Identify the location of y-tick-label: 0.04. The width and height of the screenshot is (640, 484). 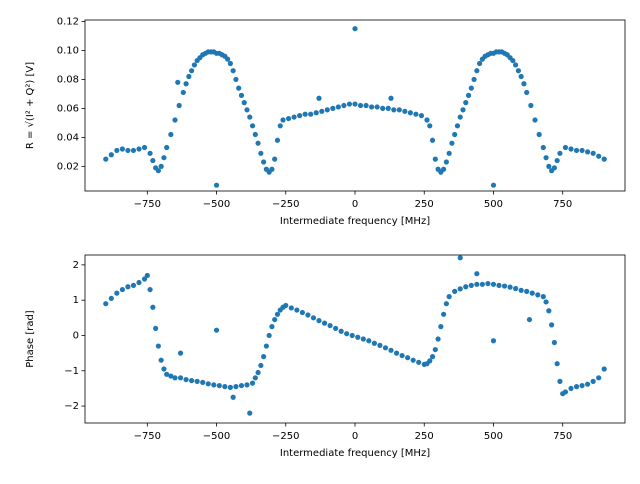
(68, 137).